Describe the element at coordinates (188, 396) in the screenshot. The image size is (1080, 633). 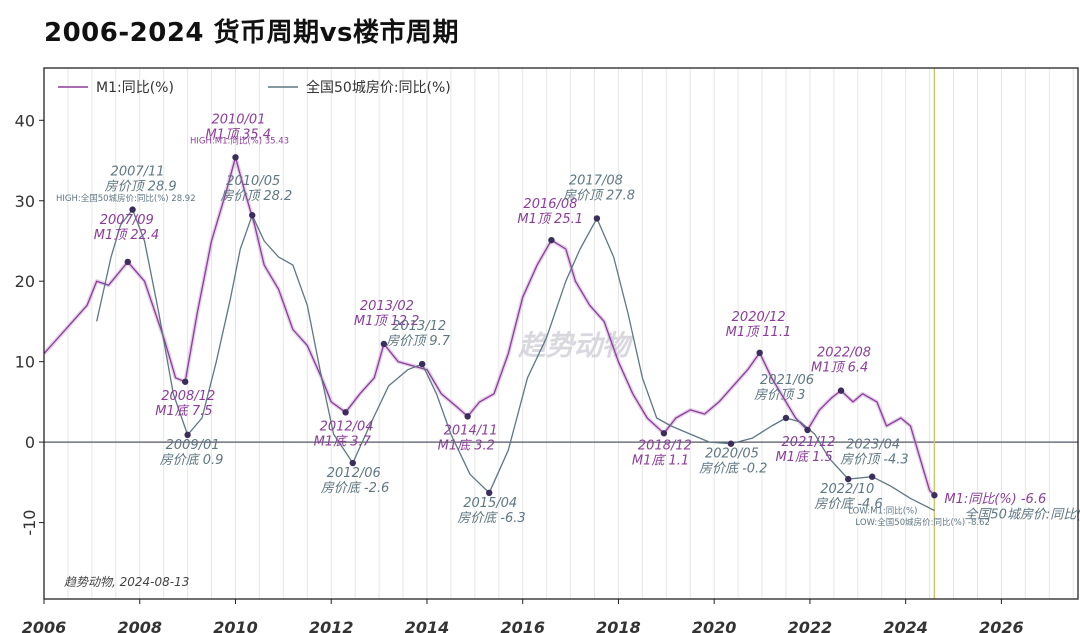
I see `annotation-date: 2008/12` at that location.